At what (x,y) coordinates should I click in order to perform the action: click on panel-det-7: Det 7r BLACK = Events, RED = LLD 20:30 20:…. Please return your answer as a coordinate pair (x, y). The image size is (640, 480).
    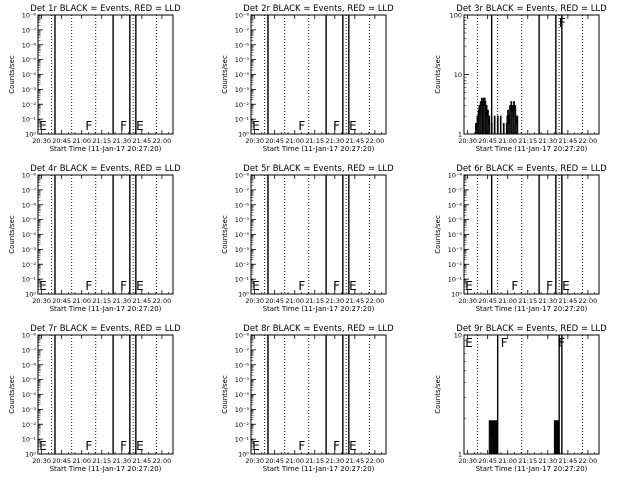
    Looking at the image, I should click on (94, 398).